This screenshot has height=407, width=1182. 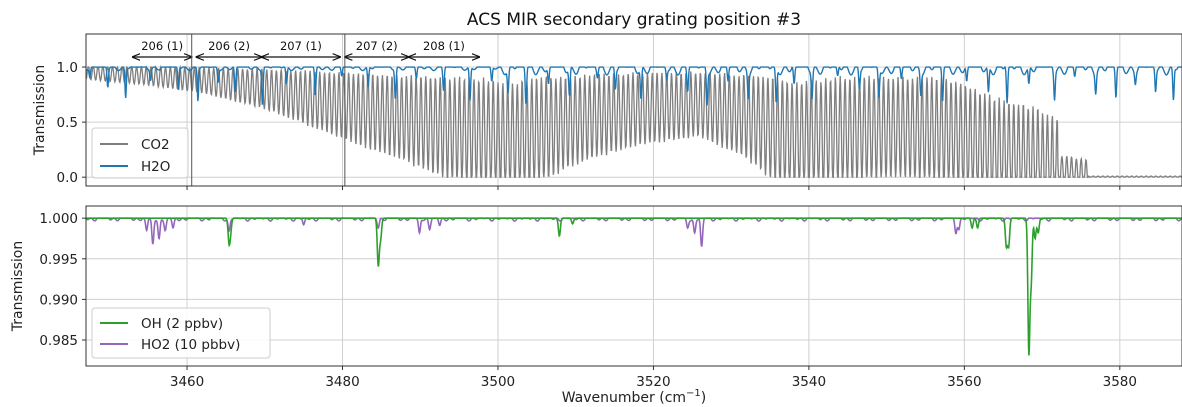 I want to click on top-y-axis-label: Transmission, so click(x=40, y=110).